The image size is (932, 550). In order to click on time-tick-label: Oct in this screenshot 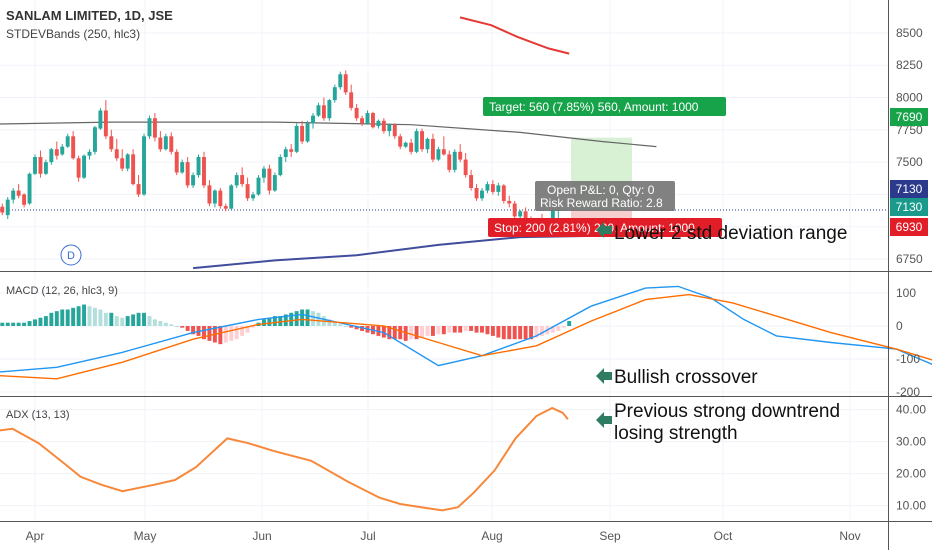, I will do `click(723, 536)`.